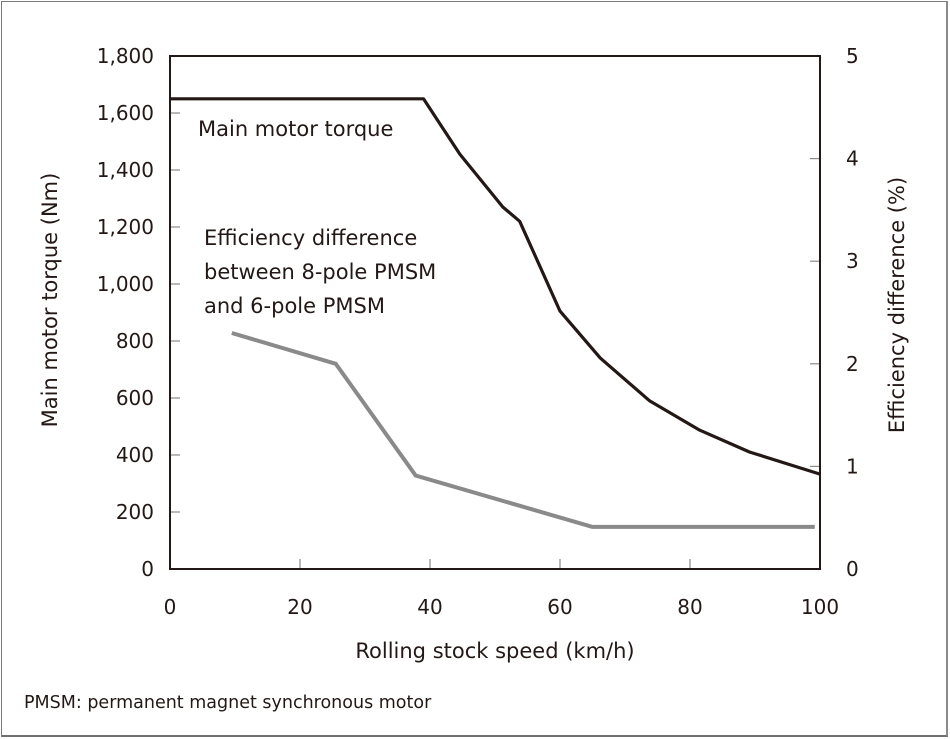 The height and width of the screenshot is (739, 950). Describe the element at coordinates (689, 607) in the screenshot. I see `x-tick-label: 80` at that location.